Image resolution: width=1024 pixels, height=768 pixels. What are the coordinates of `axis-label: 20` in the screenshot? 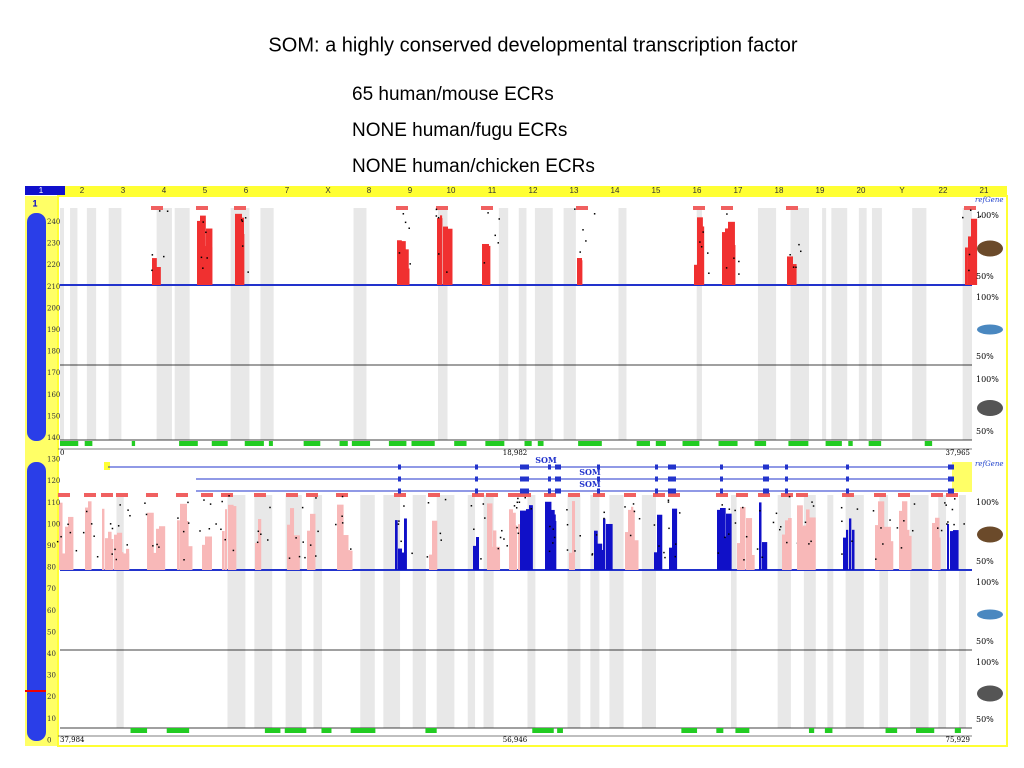 It's located at (51, 697).